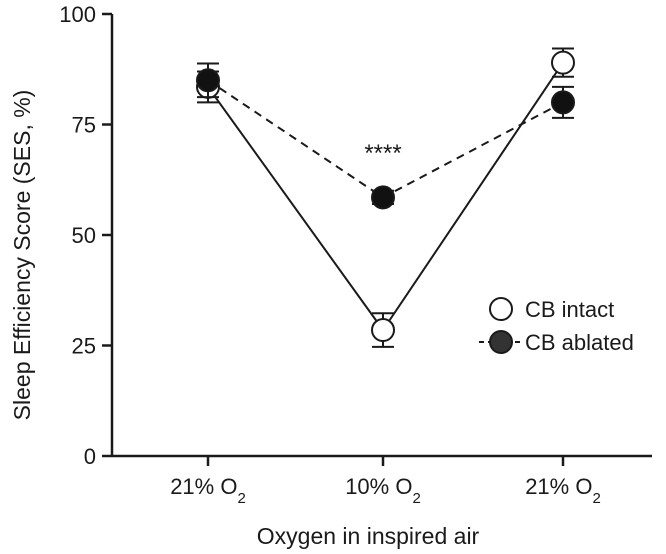 The image size is (666, 554). I want to click on y-tick-label: 25, so click(84, 346).